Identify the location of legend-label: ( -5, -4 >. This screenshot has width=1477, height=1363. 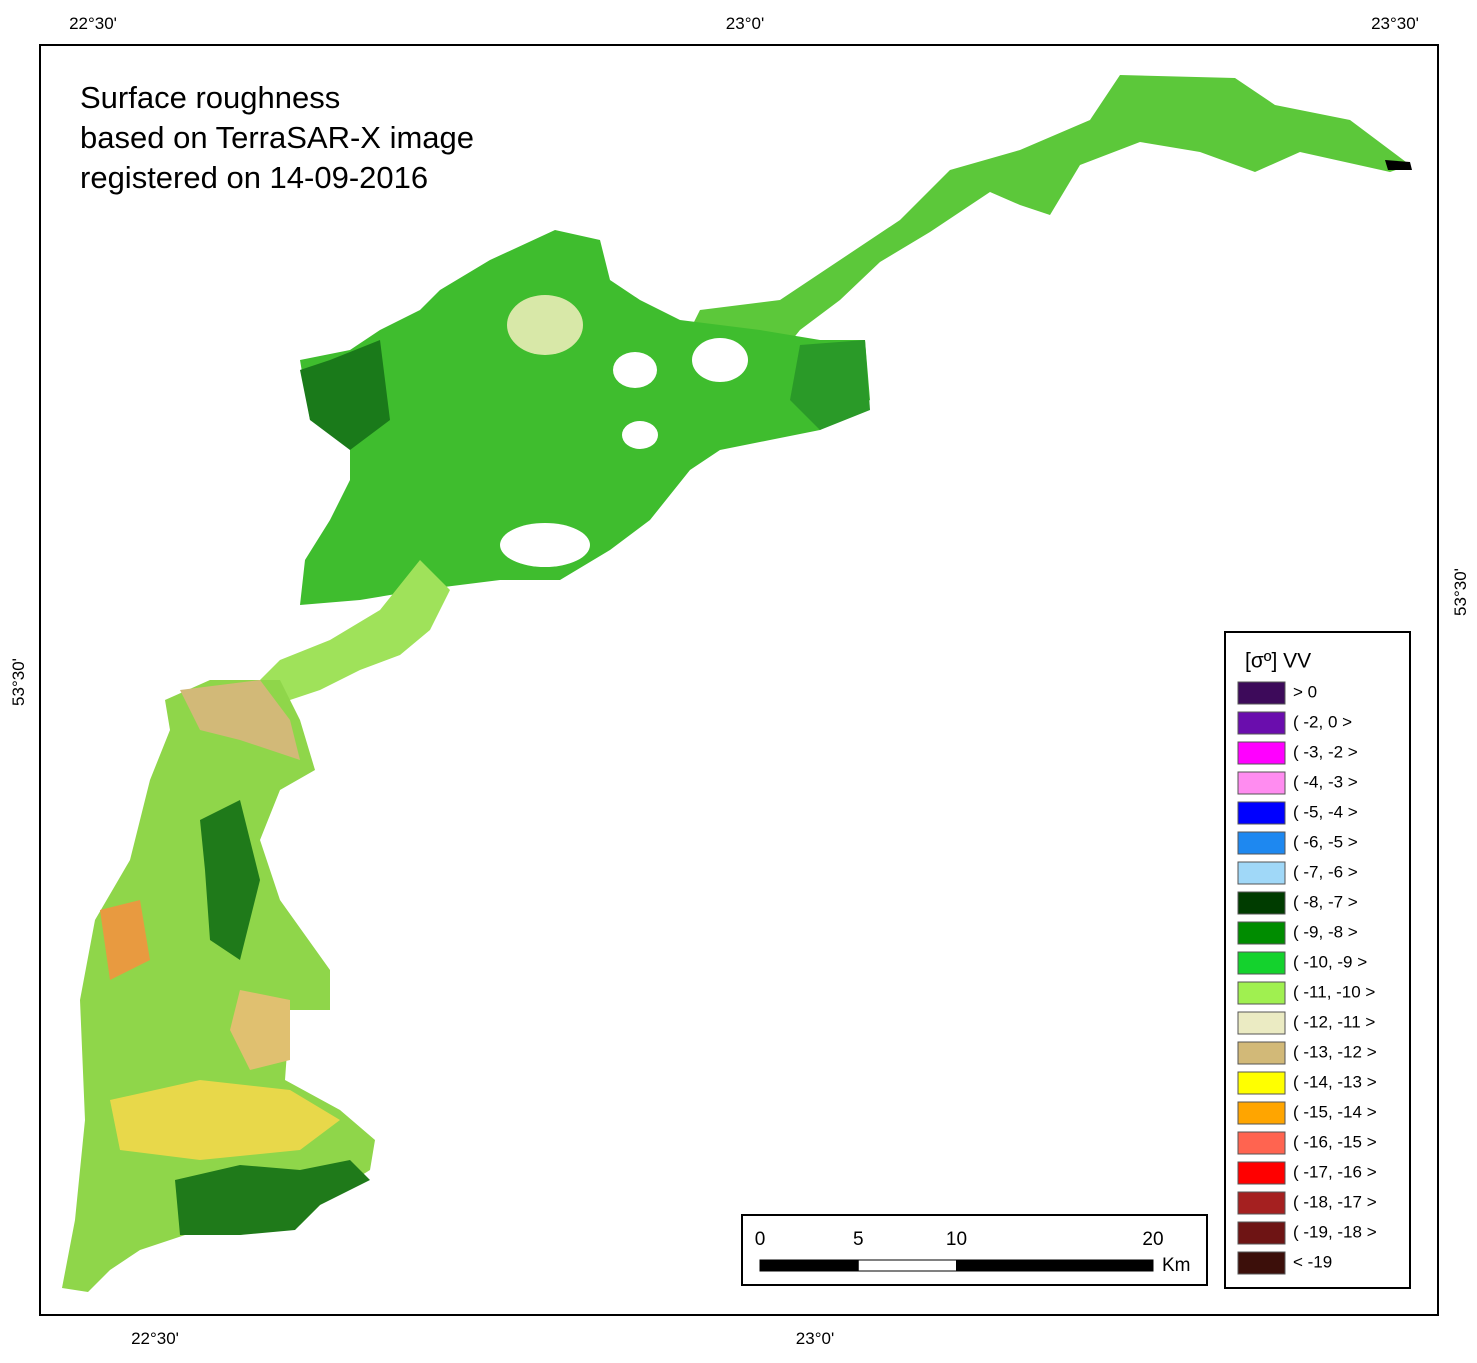
(1325, 811).